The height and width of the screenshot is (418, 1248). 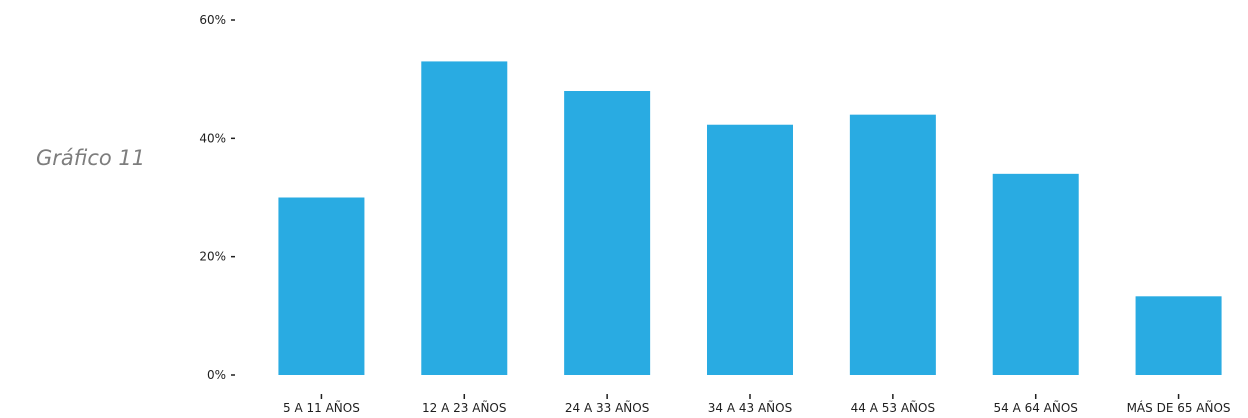 What do you see at coordinates (217, 197) in the screenshot?
I see `y-axis: 0% 20% 40% 60%` at bounding box center [217, 197].